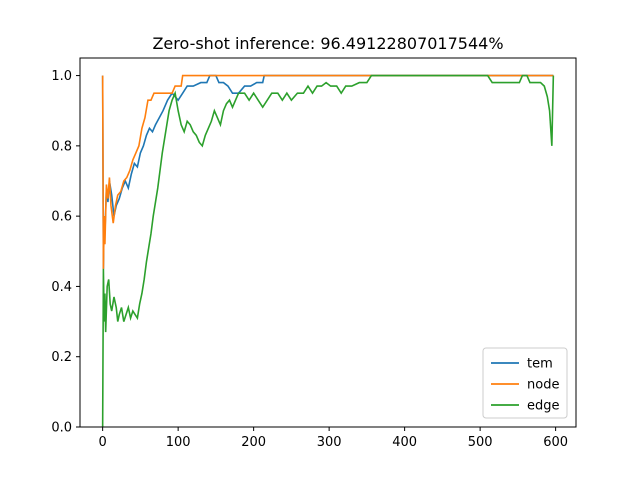 The width and height of the screenshot is (640, 480). I want to click on legend-label-edge: edge, so click(543, 406).